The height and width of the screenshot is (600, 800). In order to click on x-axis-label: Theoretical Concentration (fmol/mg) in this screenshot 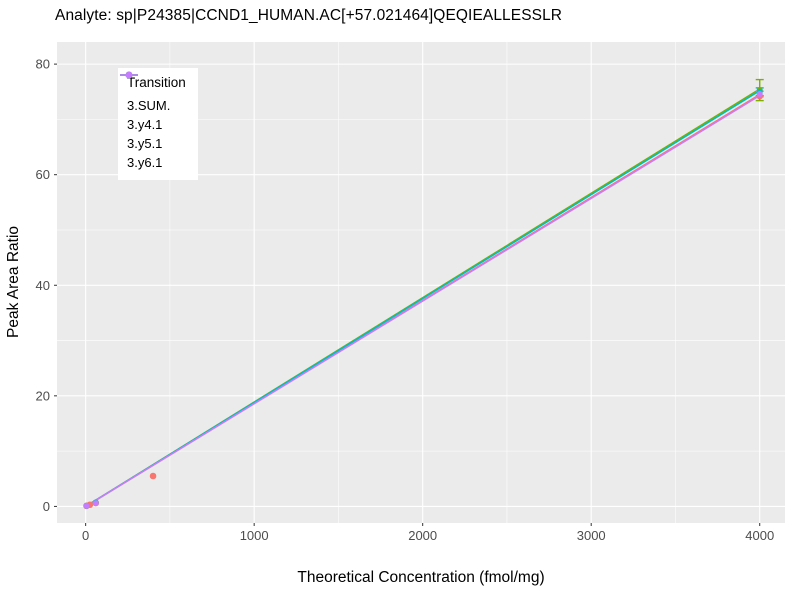, I will do `click(420, 577)`.